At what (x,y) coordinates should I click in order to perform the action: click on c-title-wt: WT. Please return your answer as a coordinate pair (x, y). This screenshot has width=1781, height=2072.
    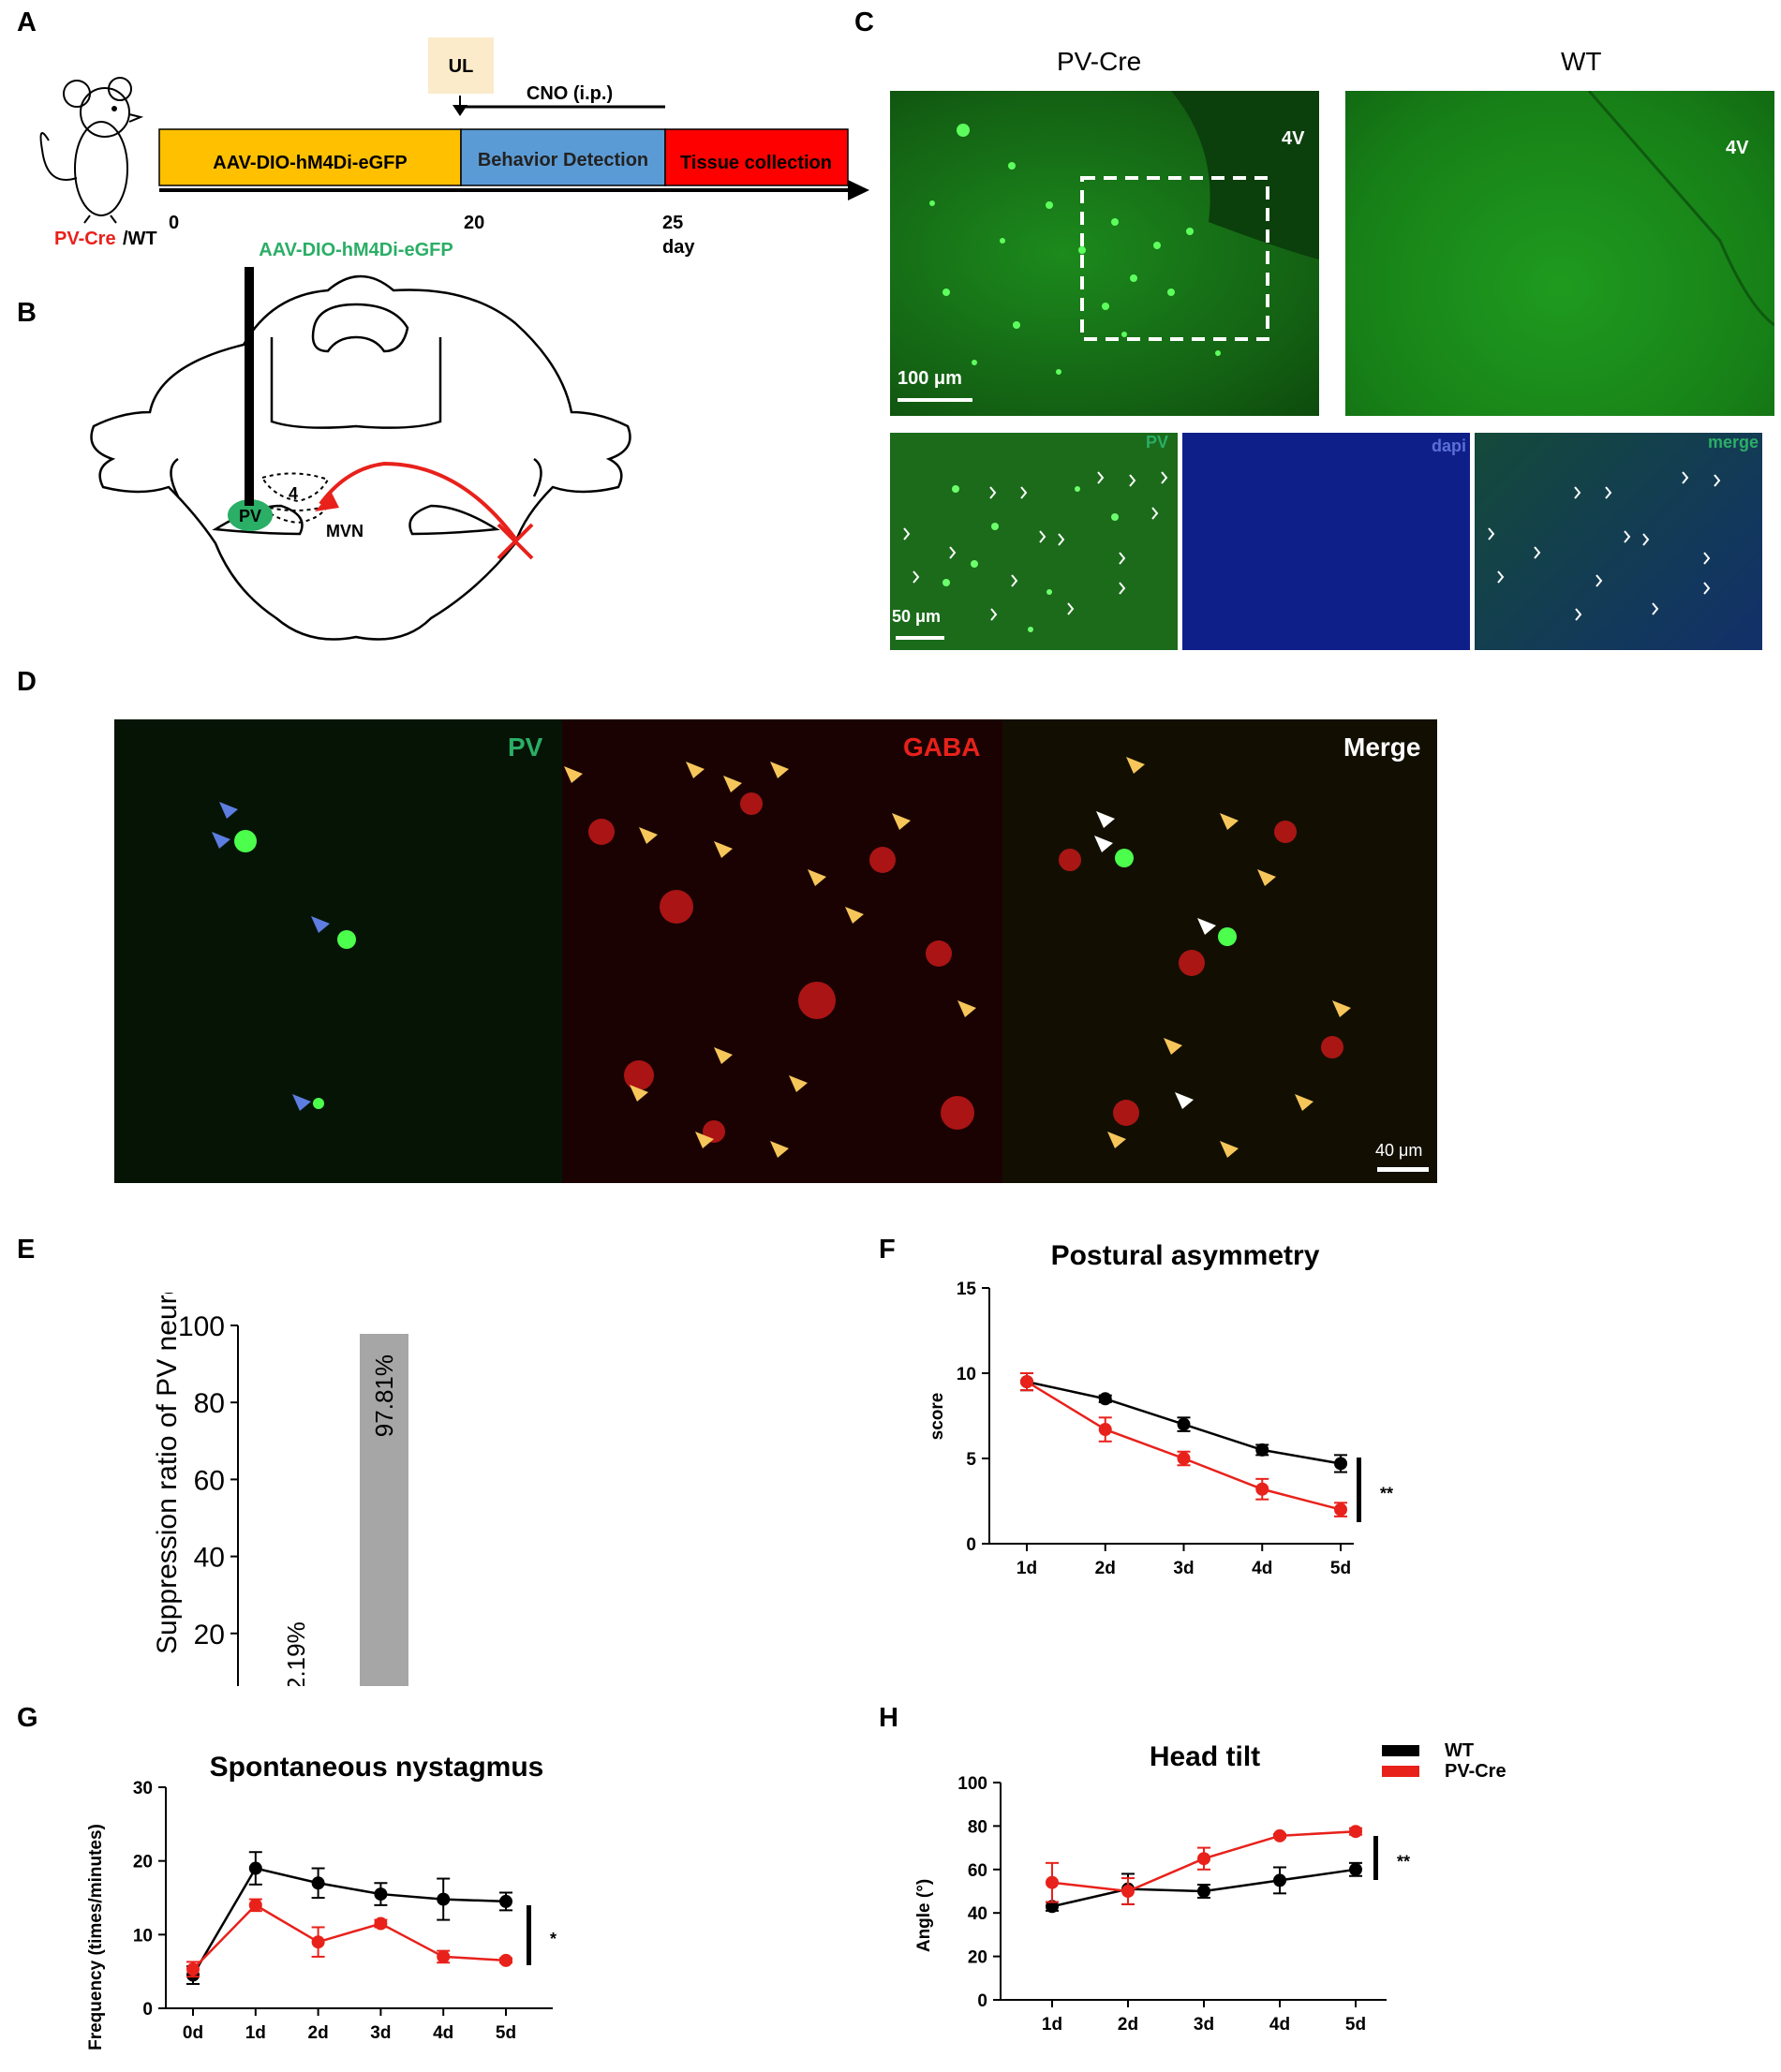
    Looking at the image, I should click on (1581, 61).